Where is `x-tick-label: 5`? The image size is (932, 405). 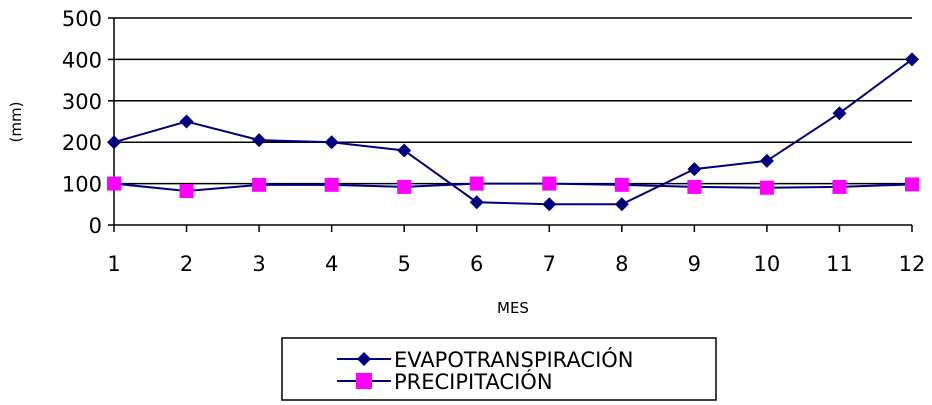 x-tick-label: 5 is located at coordinates (403, 264).